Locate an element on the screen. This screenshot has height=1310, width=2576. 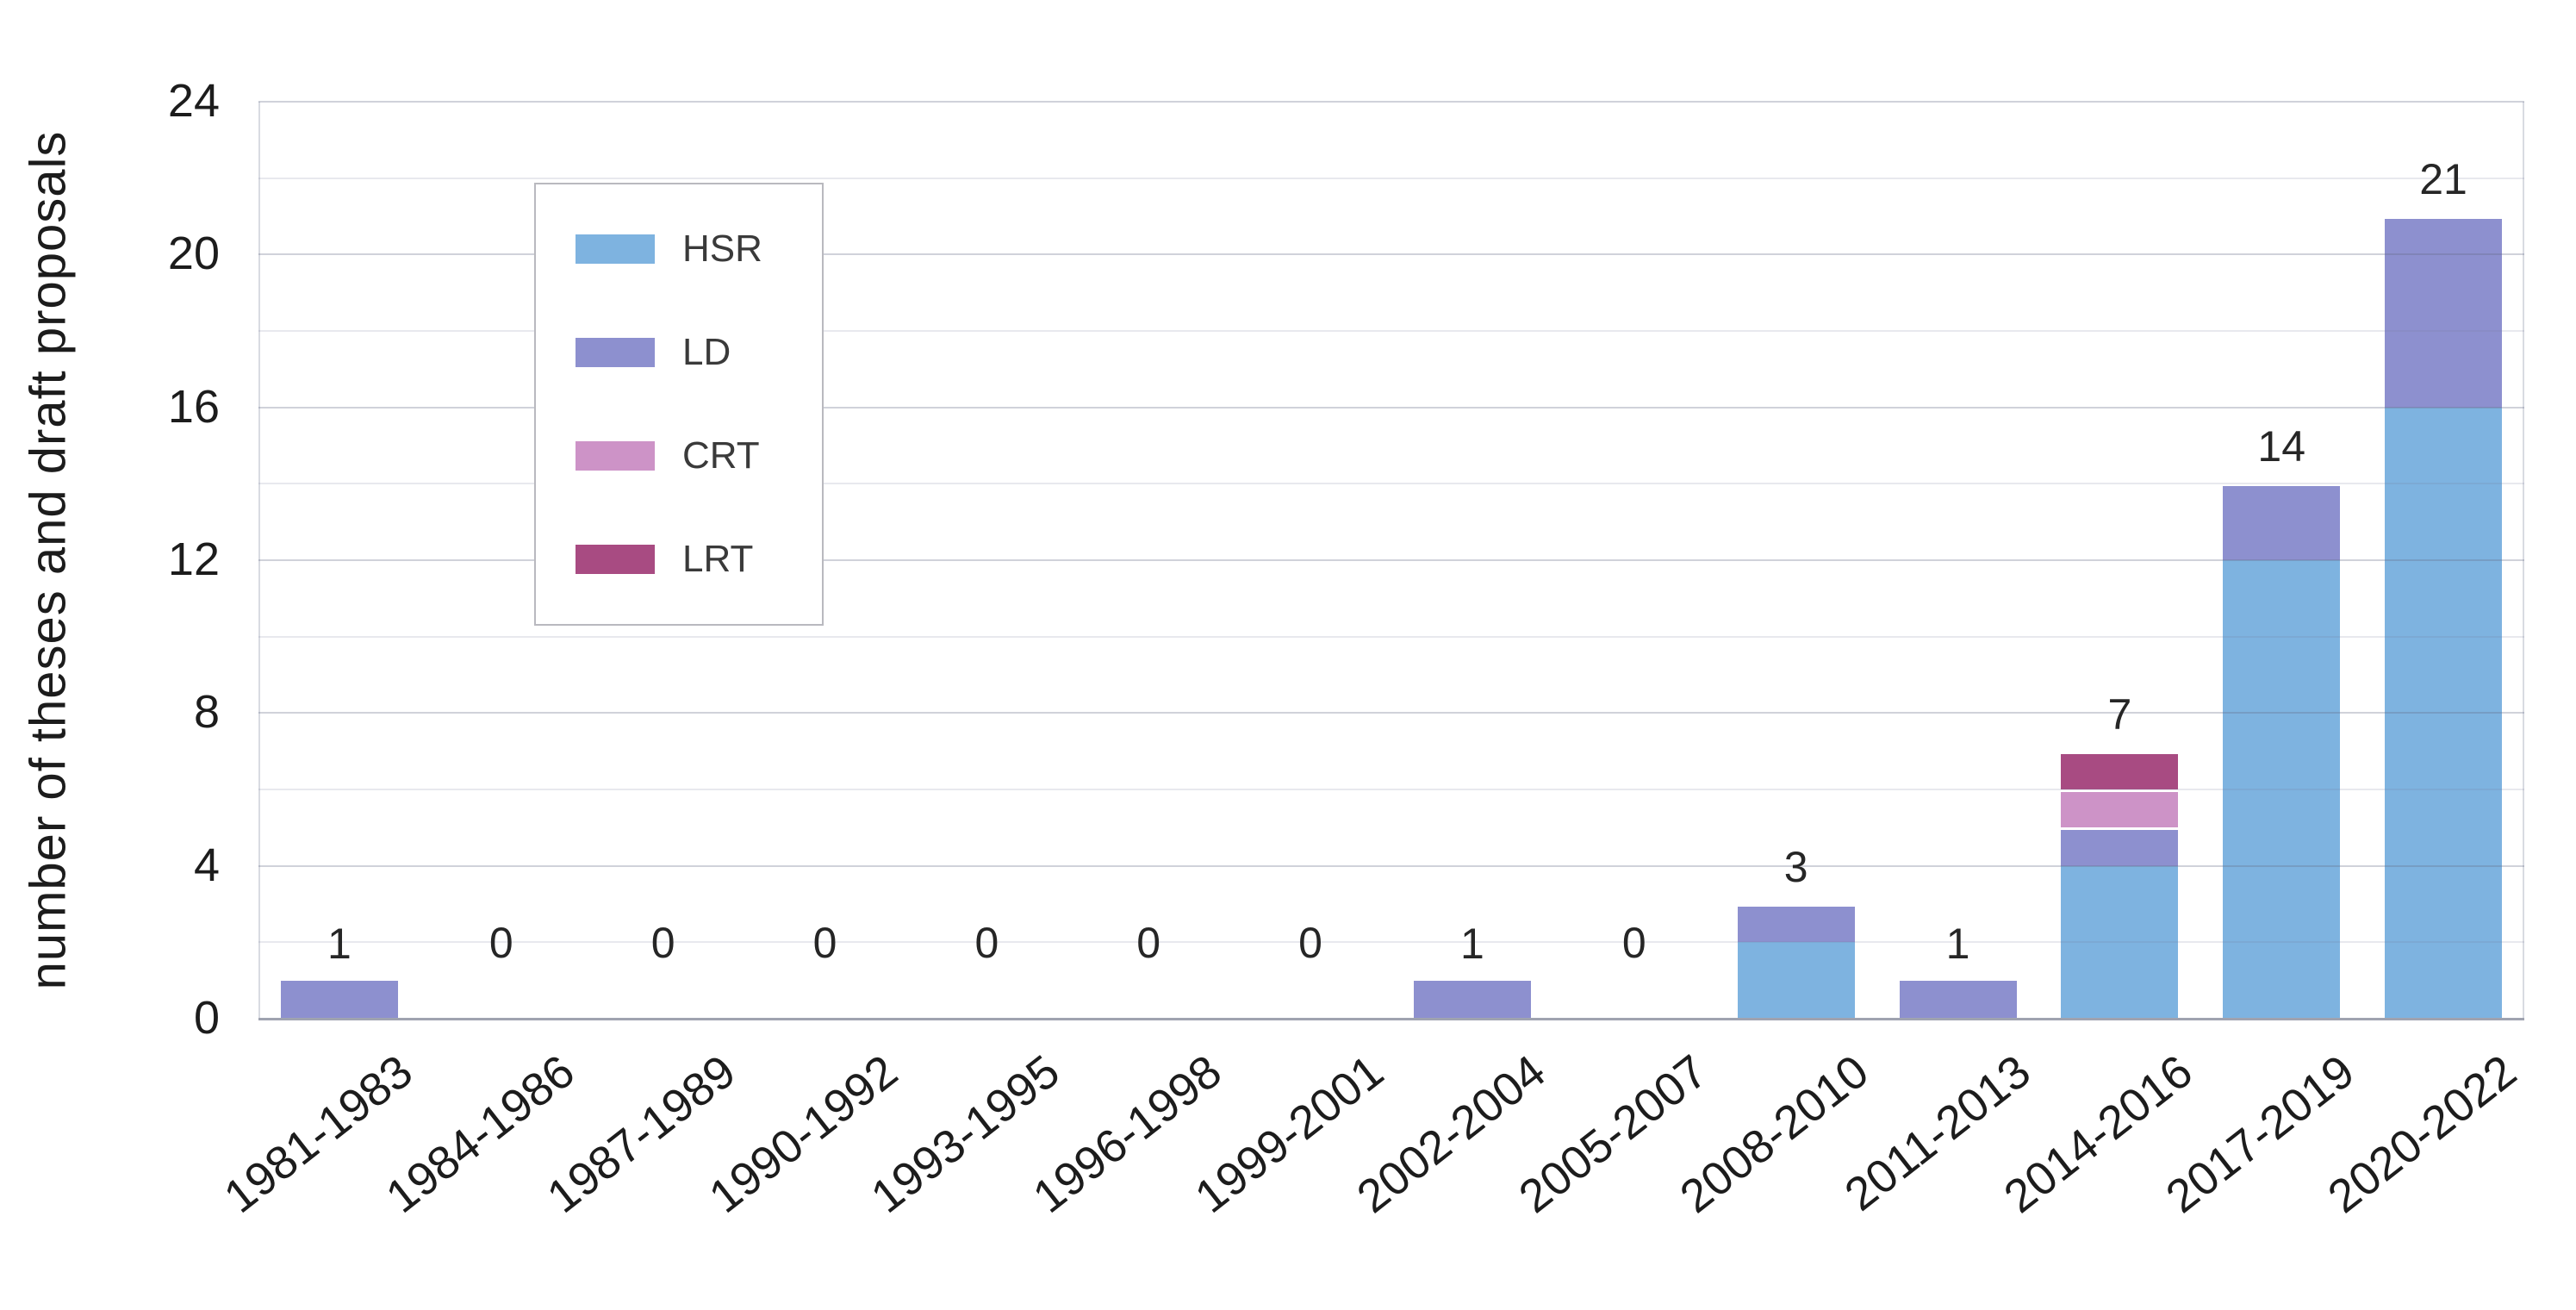
legend-label-hsr: HSR is located at coordinates (722, 249).